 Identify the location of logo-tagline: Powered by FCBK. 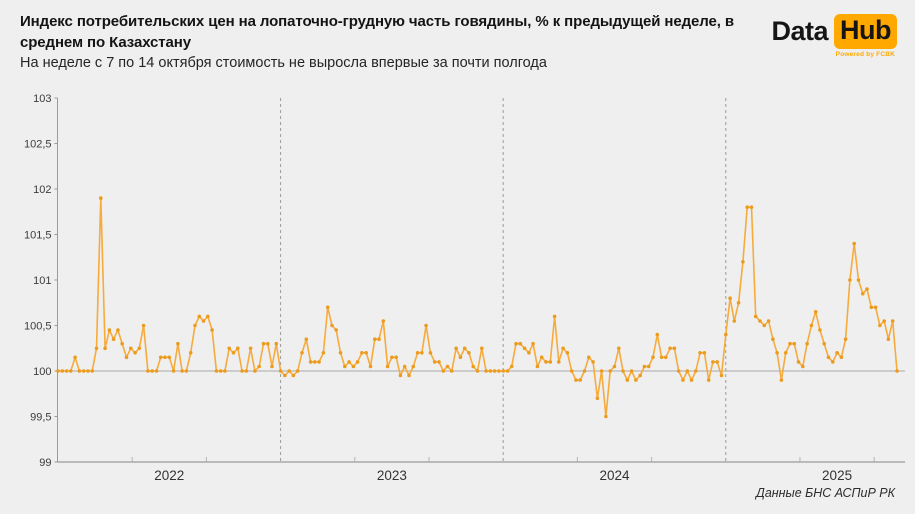
(865, 54).